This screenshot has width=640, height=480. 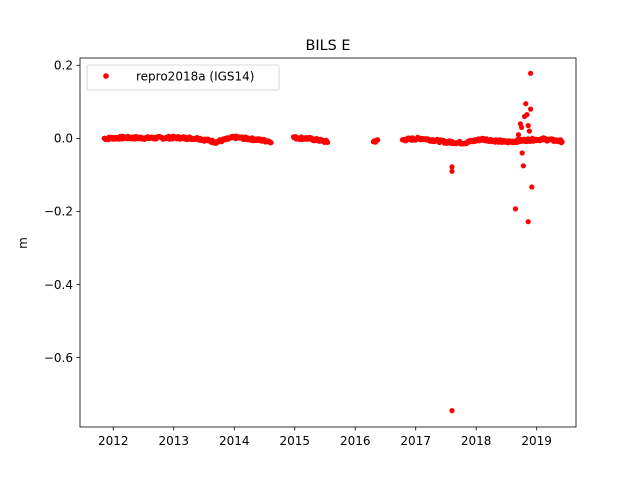 I want to click on x-tick-label: 2019, so click(x=536, y=441).